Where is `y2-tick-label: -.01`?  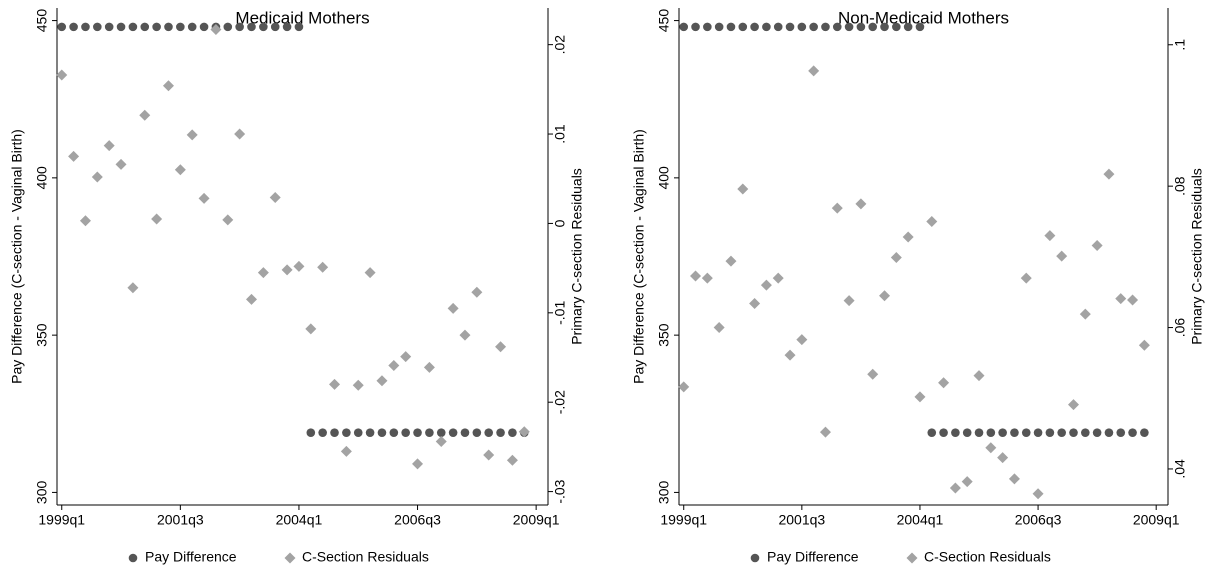 y2-tick-label: -.01 is located at coordinates (560, 313).